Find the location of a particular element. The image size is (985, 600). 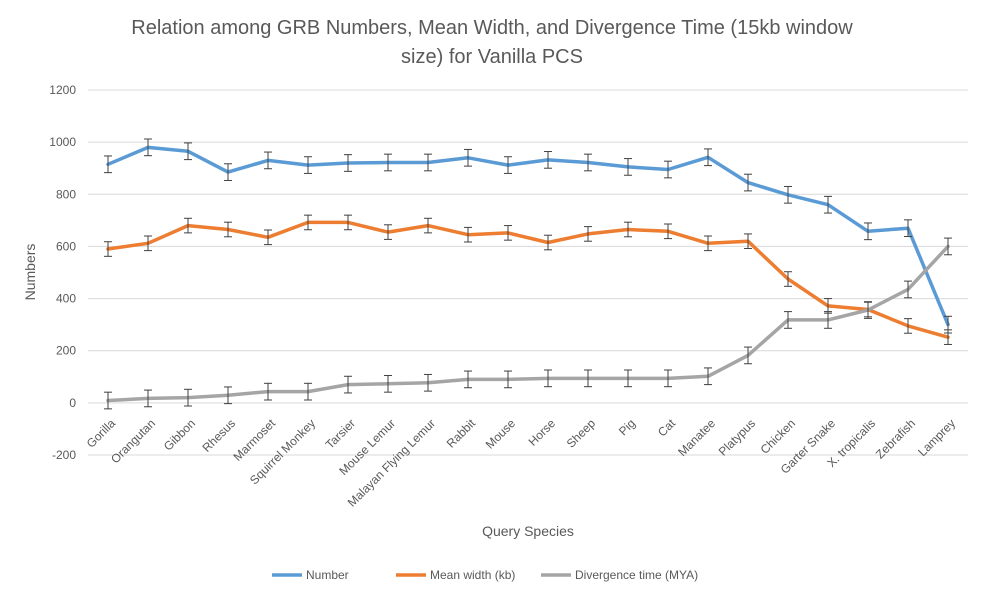

x-tick-label: Cat is located at coordinates (667, 428).